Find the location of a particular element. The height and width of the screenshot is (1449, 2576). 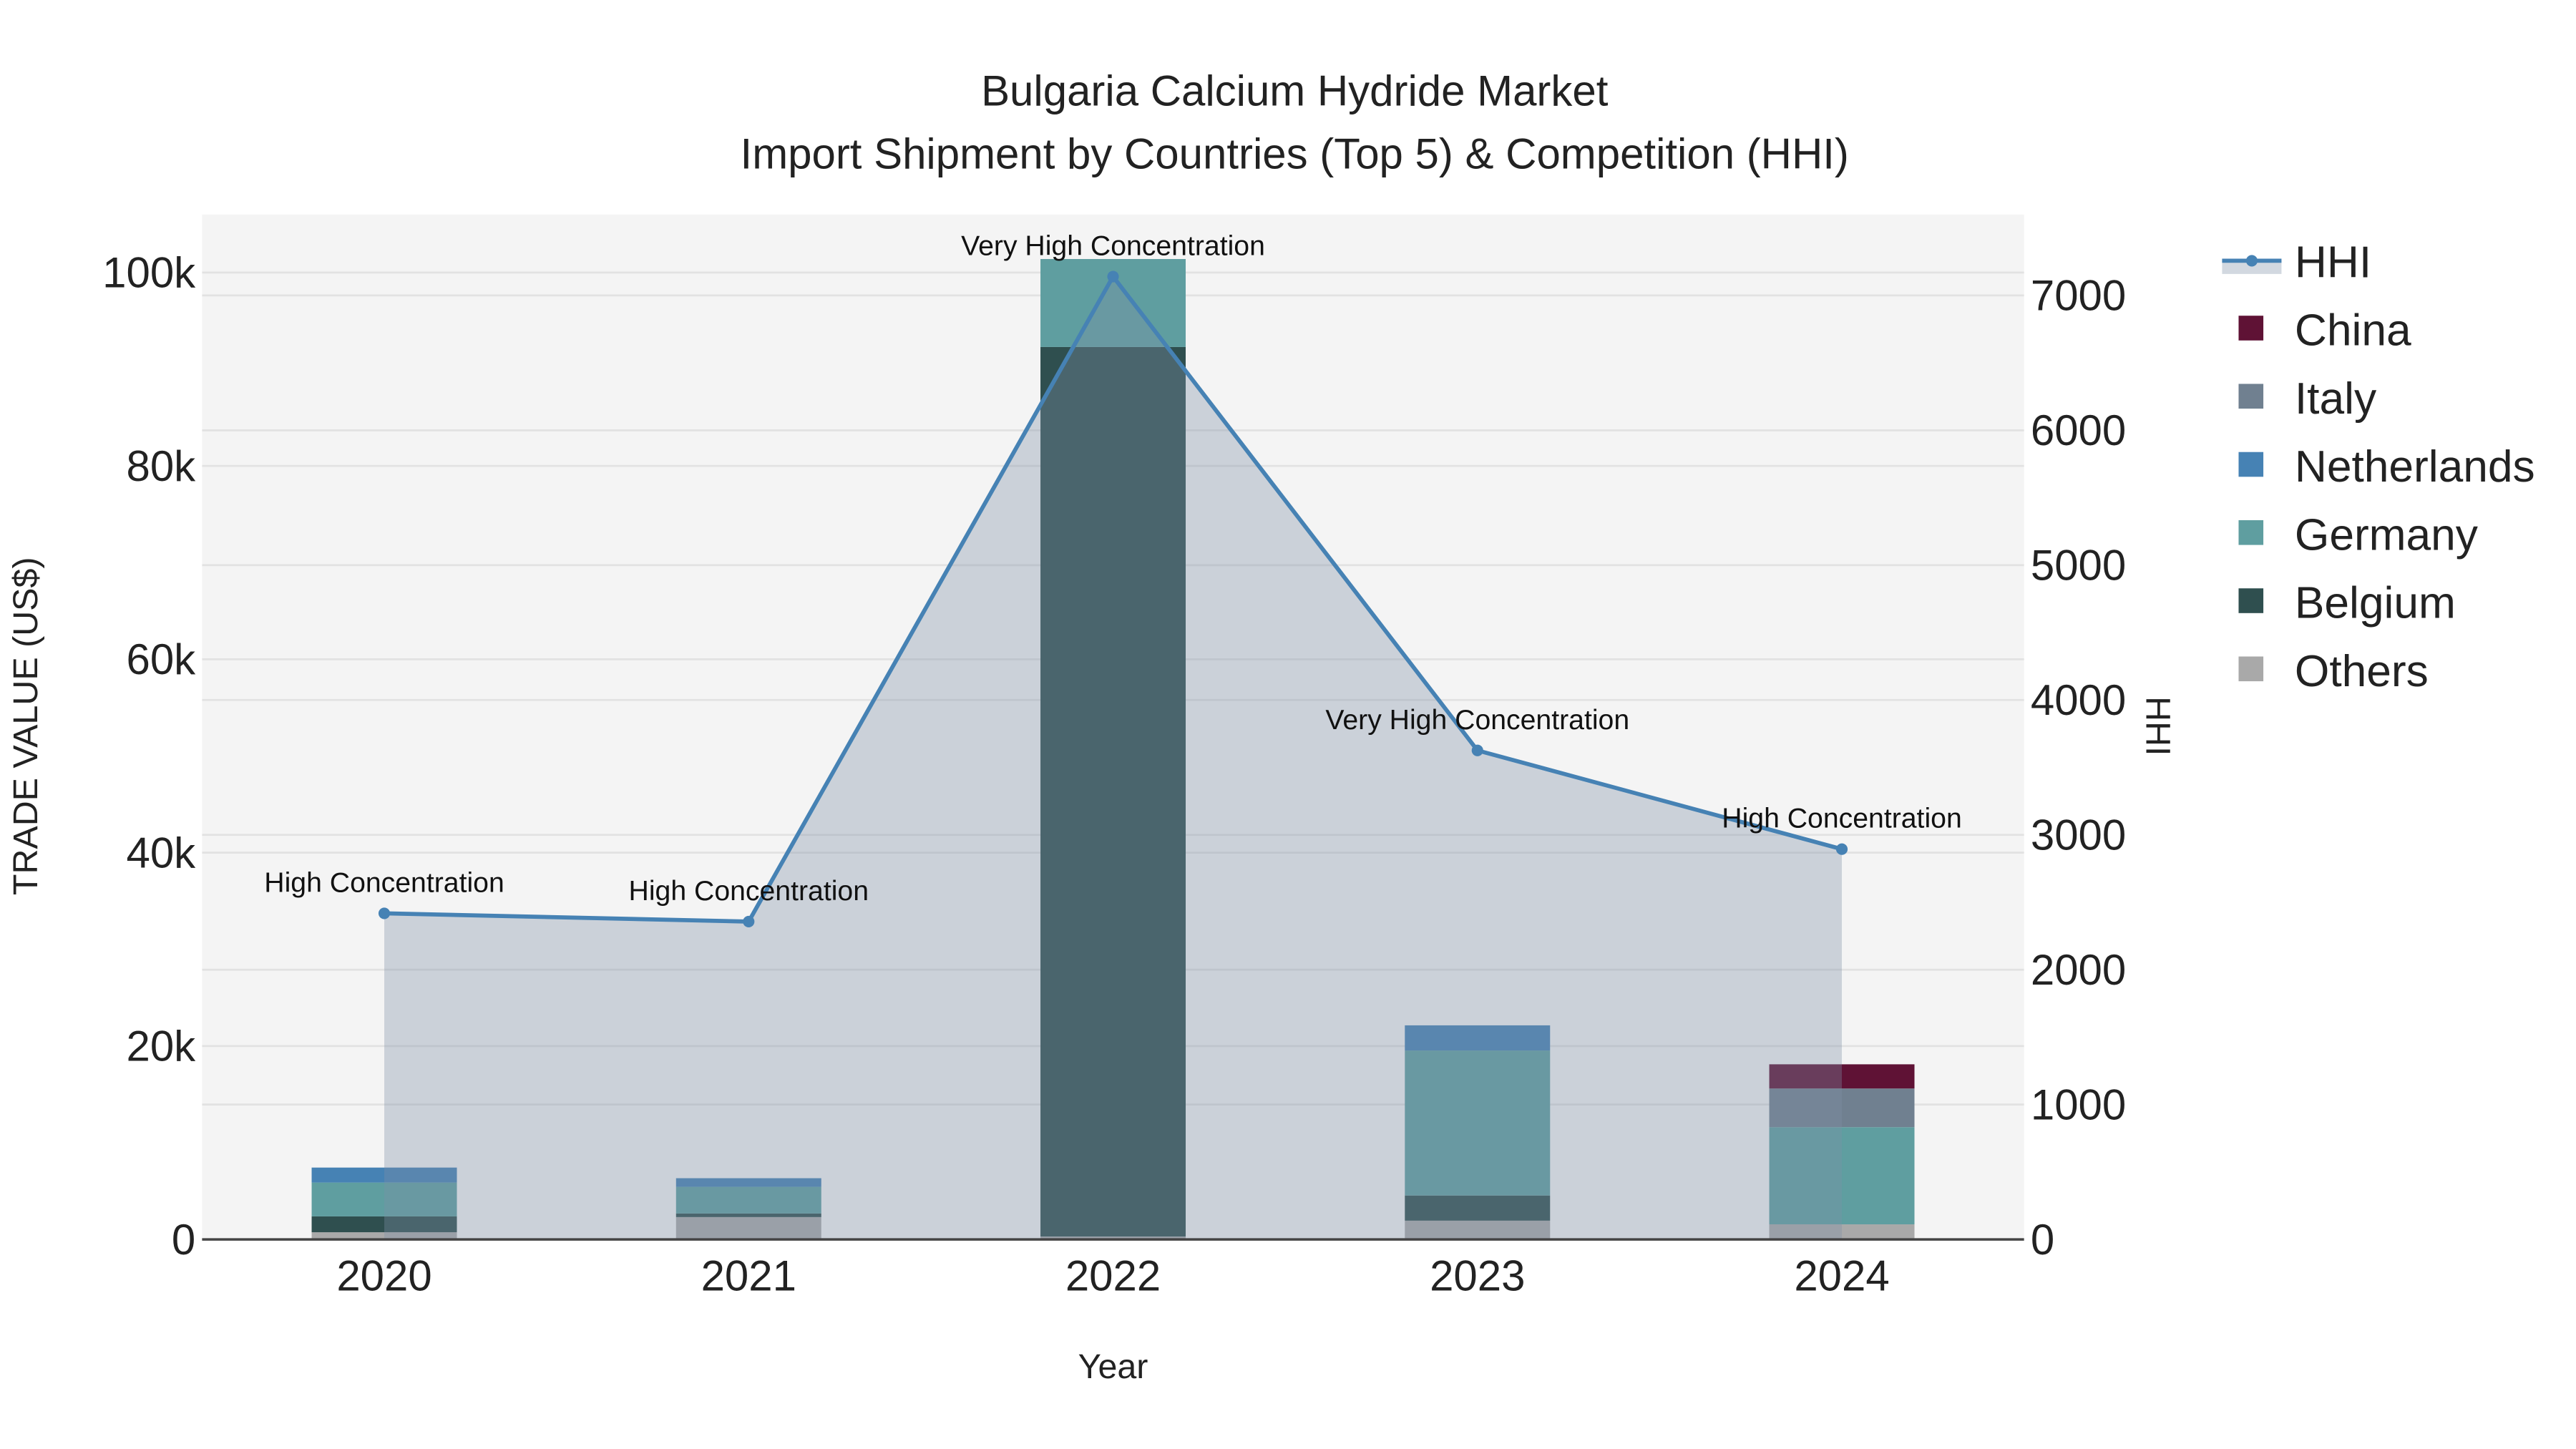

bar-others-2021 is located at coordinates (748, 1228).